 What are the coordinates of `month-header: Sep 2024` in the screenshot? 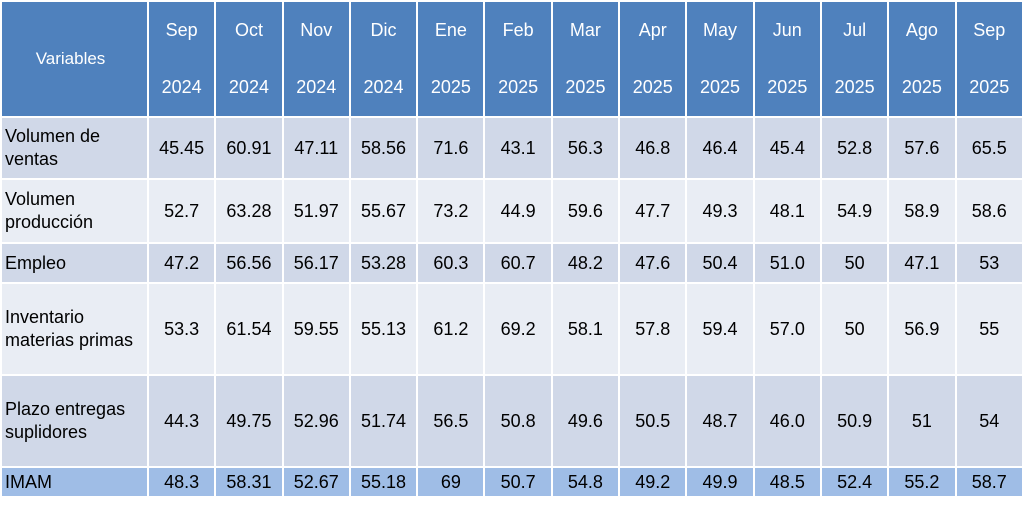 It's located at (181, 59).